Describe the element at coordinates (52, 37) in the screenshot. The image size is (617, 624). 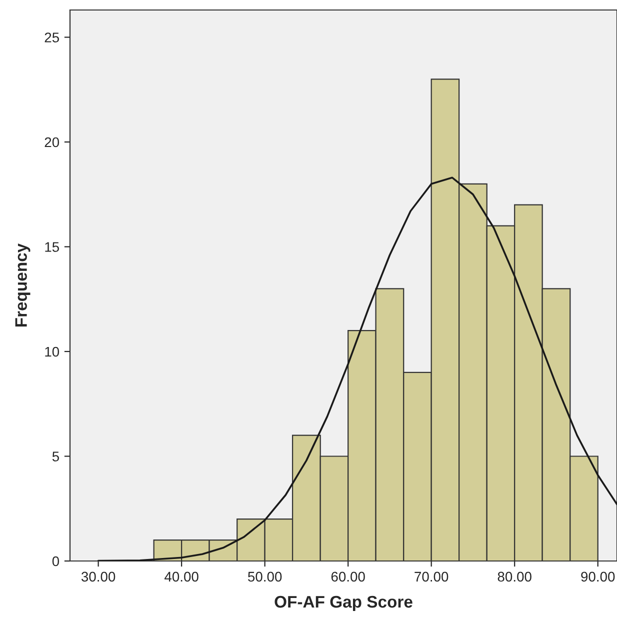
I see `y-tick-label: 25` at that location.